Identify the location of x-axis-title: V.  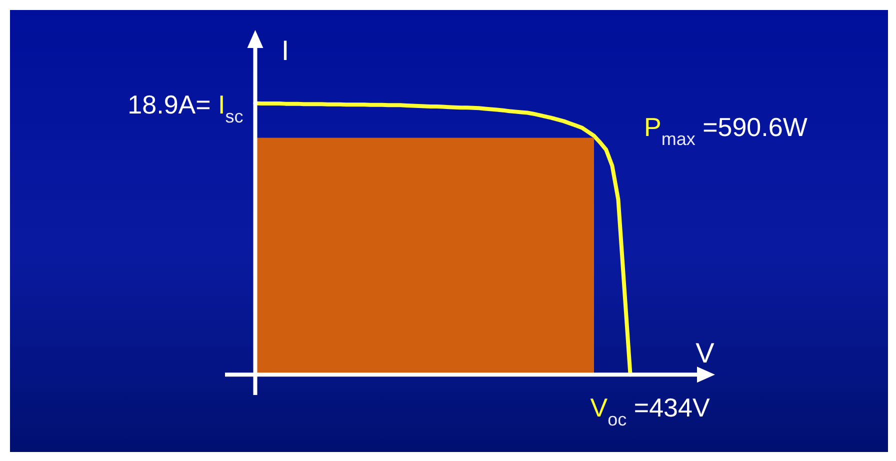
(705, 353).